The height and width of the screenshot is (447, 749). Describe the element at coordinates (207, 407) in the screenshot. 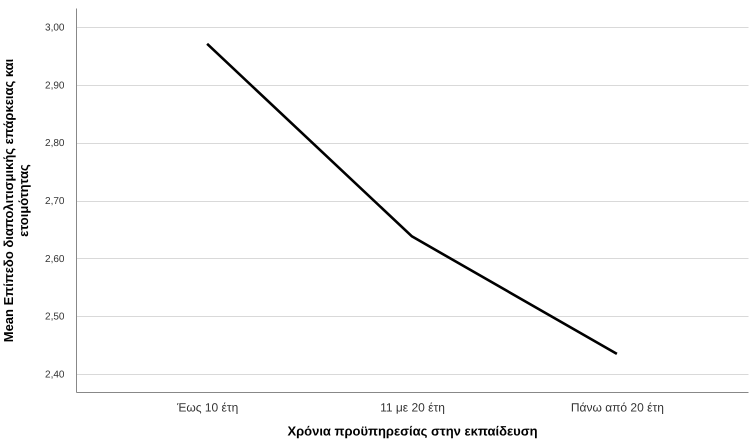

I see `x-tick-label: Έως 10 έτη` at that location.